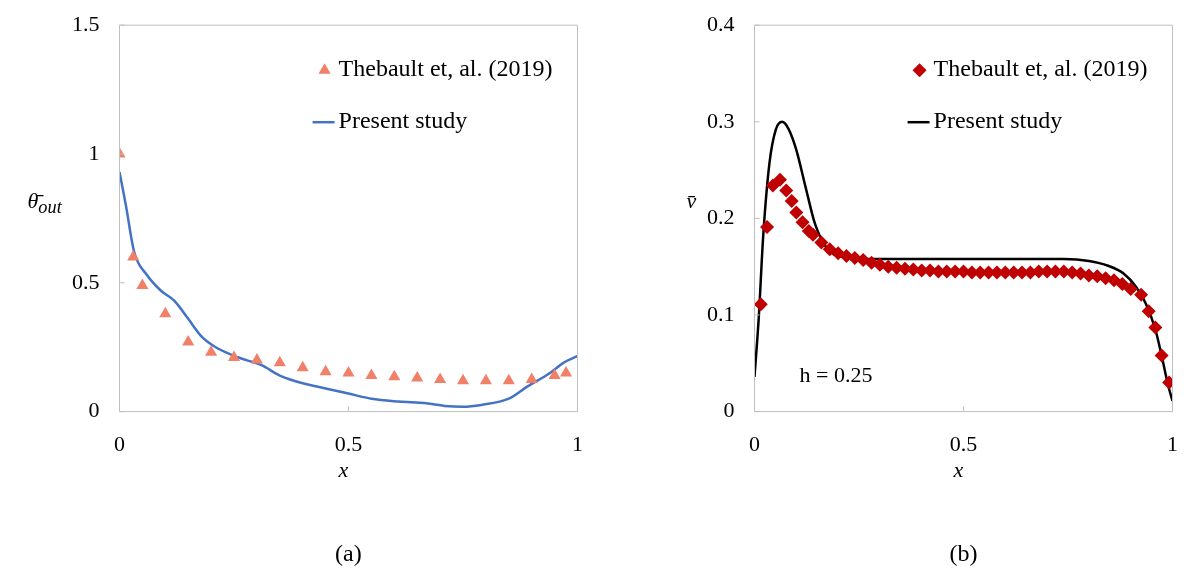 The width and height of the screenshot is (1190, 583). Describe the element at coordinates (836, 374) in the screenshot. I see `annotation: h = 0.25` at that location.